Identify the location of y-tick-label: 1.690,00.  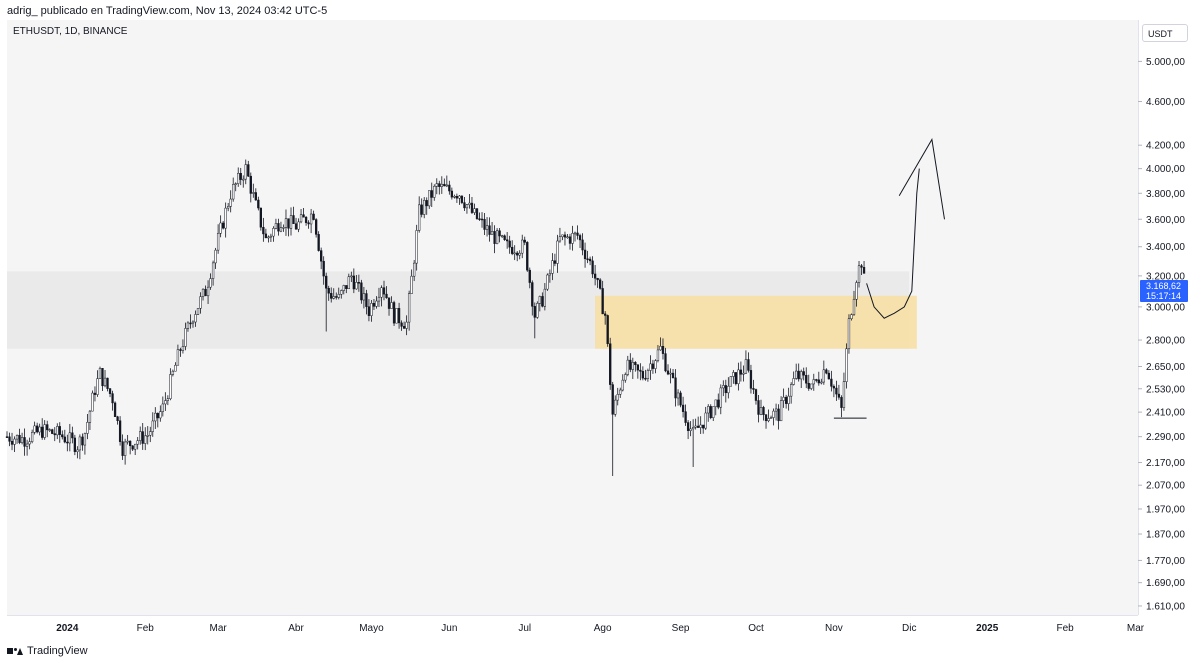
(1165, 583).